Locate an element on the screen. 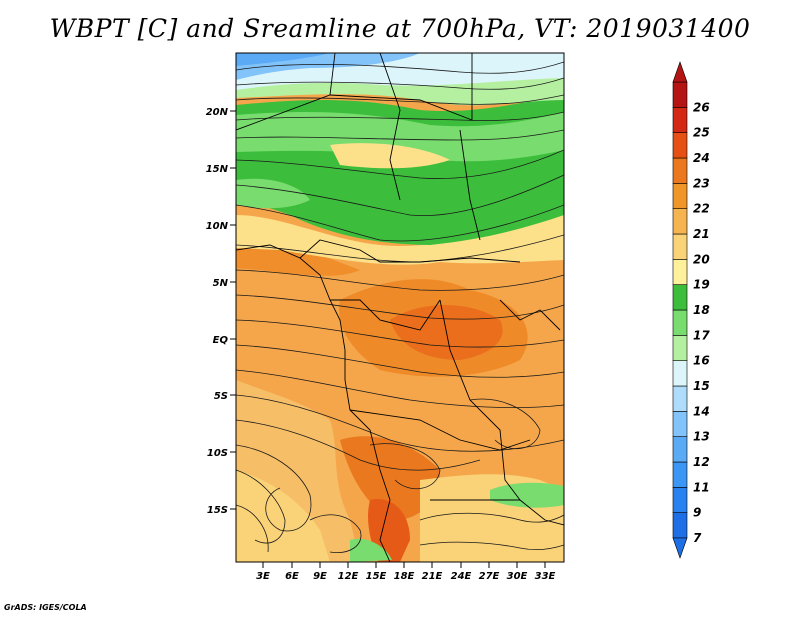  lat-label: 5N is located at coordinates (221, 283).